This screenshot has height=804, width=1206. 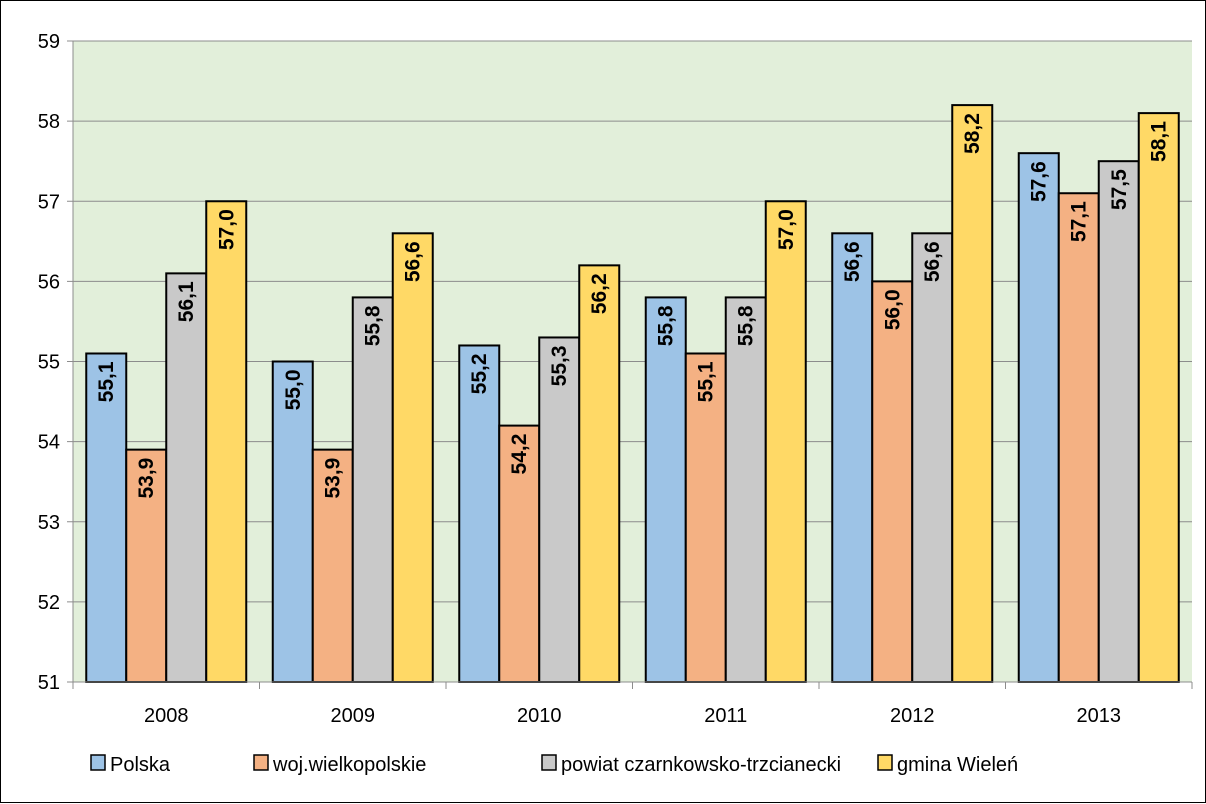 I want to click on y-tick-label: 54, so click(x=49, y=443).